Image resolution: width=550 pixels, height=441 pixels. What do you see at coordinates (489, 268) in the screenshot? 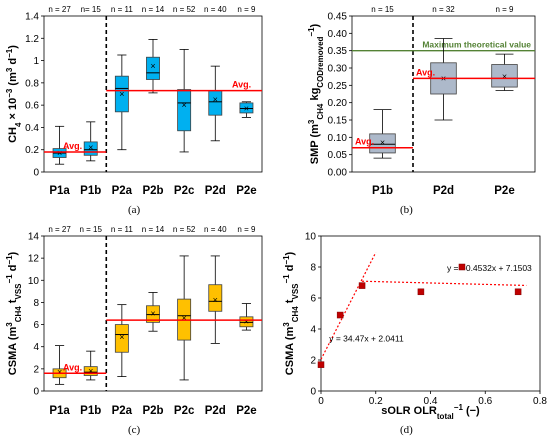
I see `trendline-equation: y = −0.4532x + 7.1503` at bounding box center [489, 268].